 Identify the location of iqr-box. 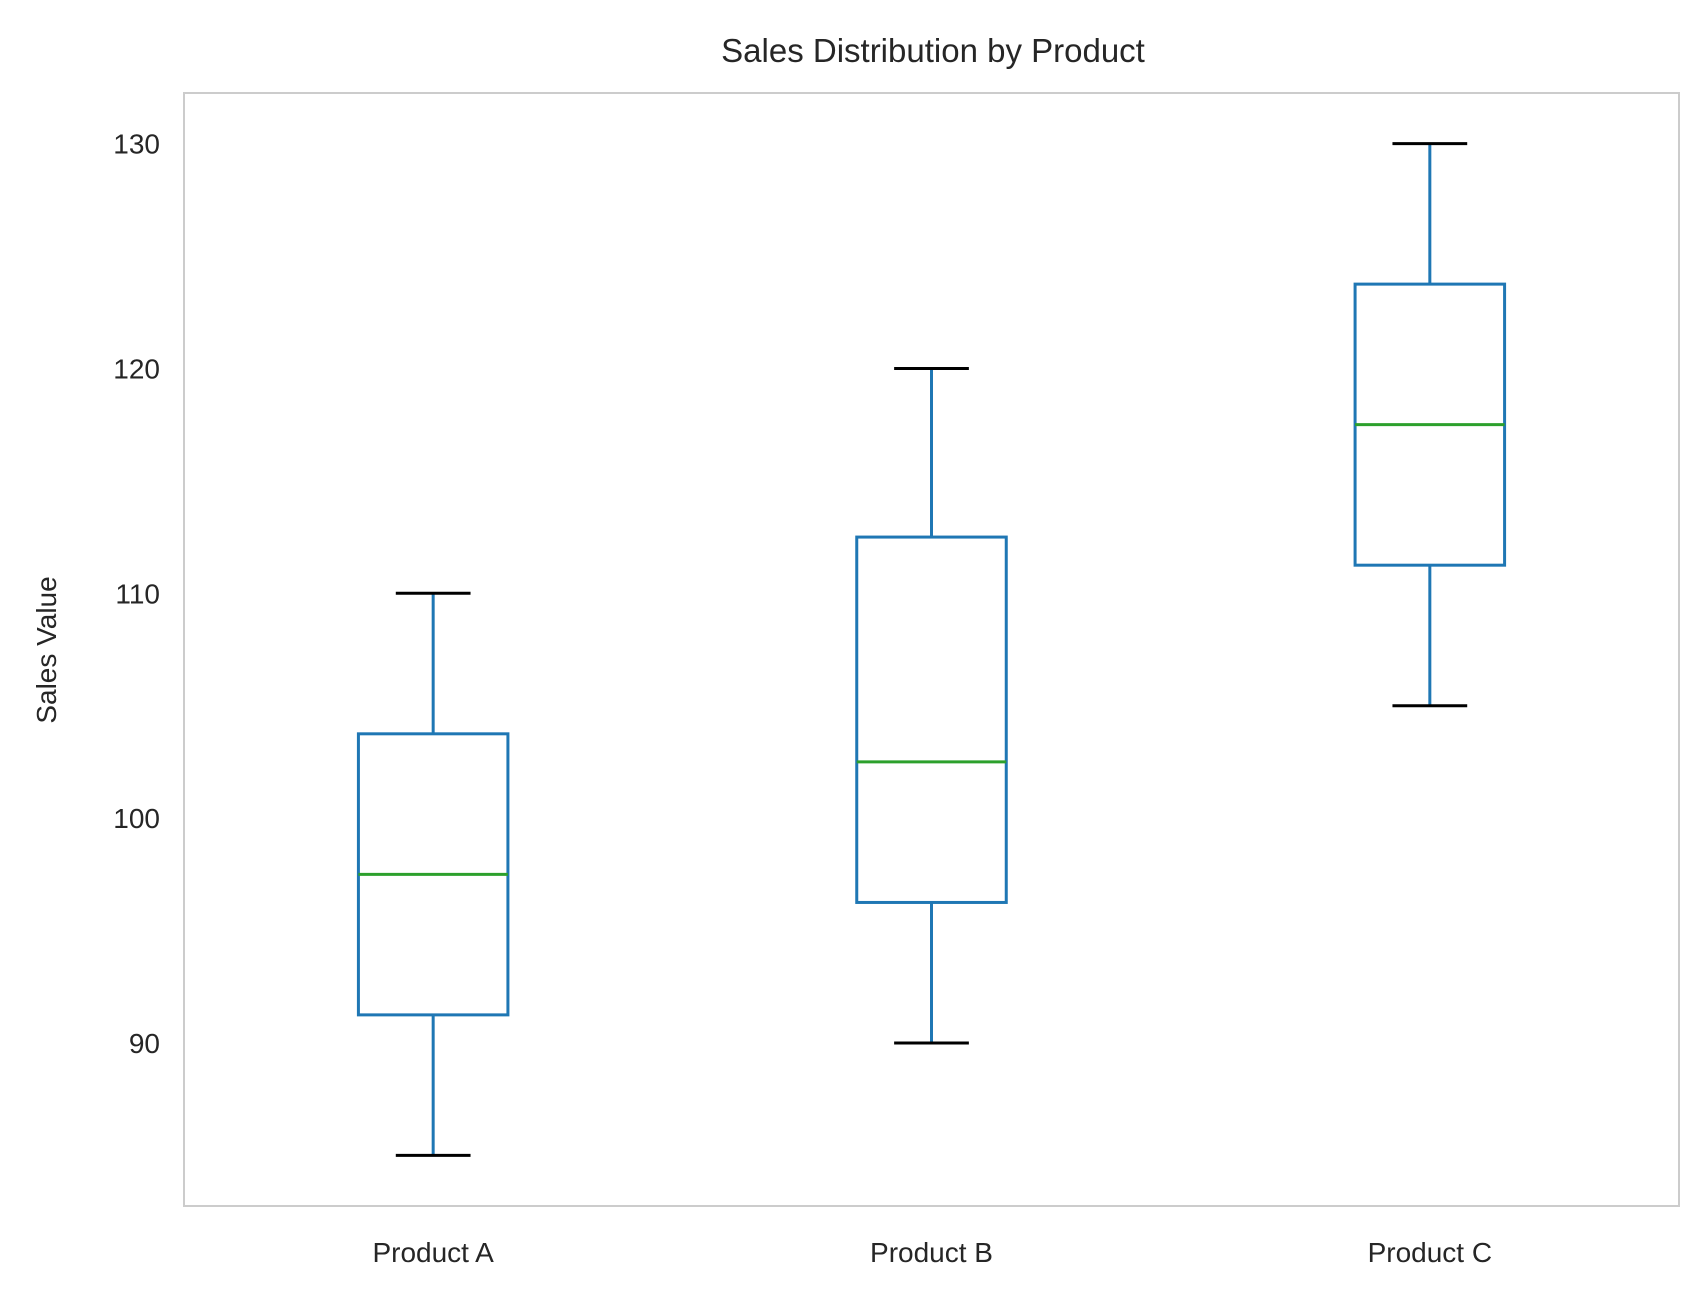
(931, 719).